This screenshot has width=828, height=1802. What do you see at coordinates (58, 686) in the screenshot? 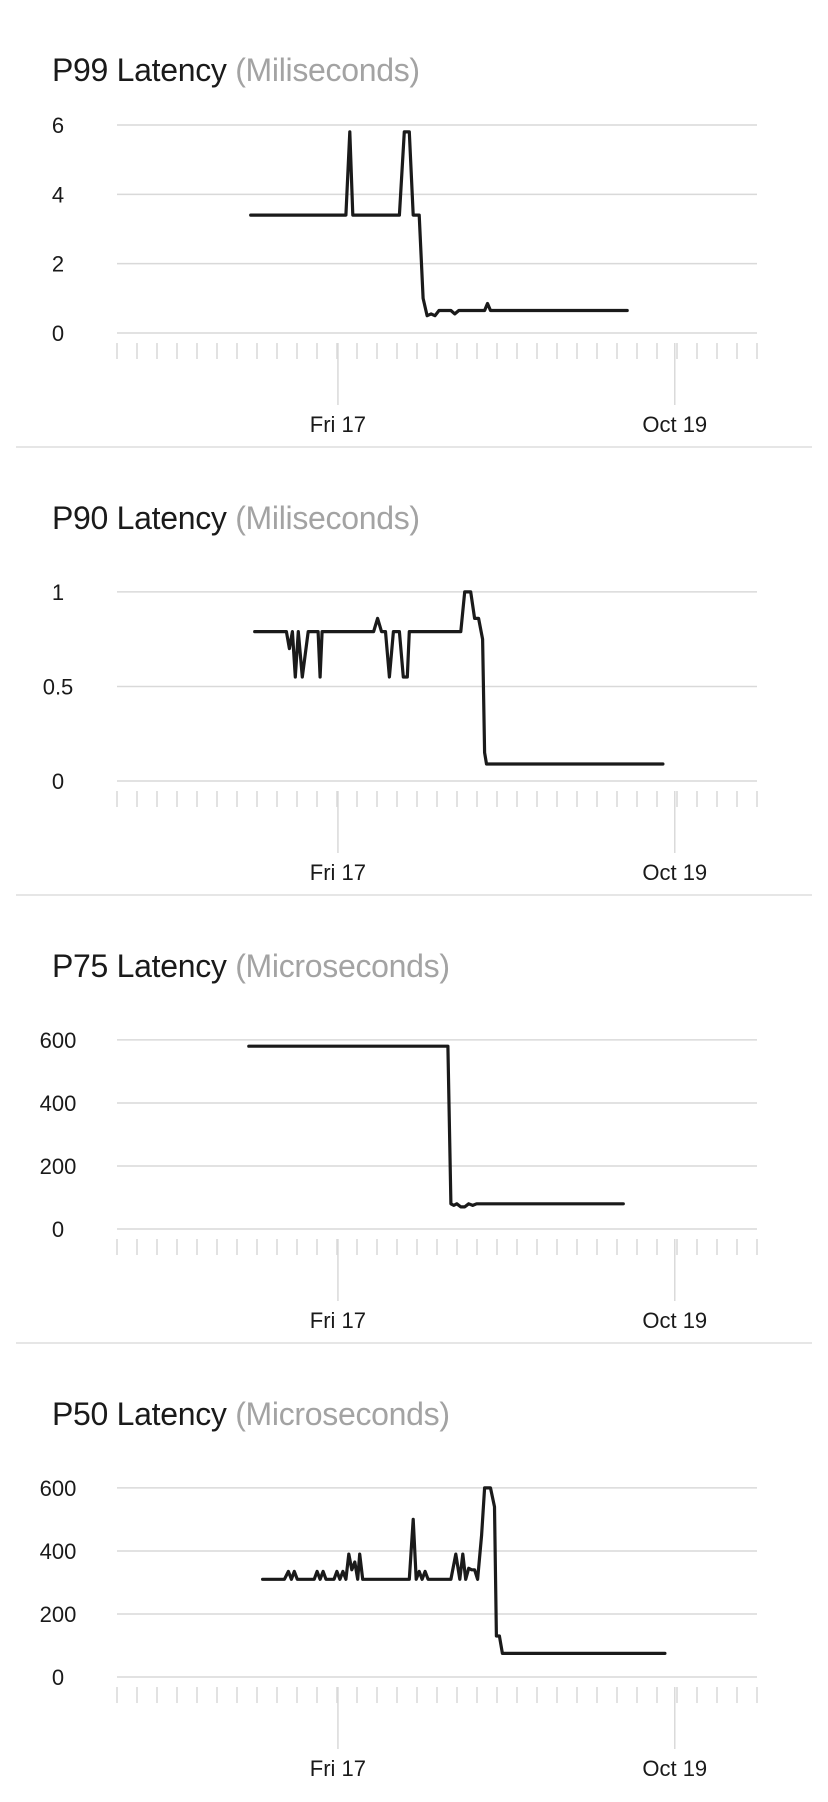
I see `y-tick-label: 0.5` at bounding box center [58, 686].